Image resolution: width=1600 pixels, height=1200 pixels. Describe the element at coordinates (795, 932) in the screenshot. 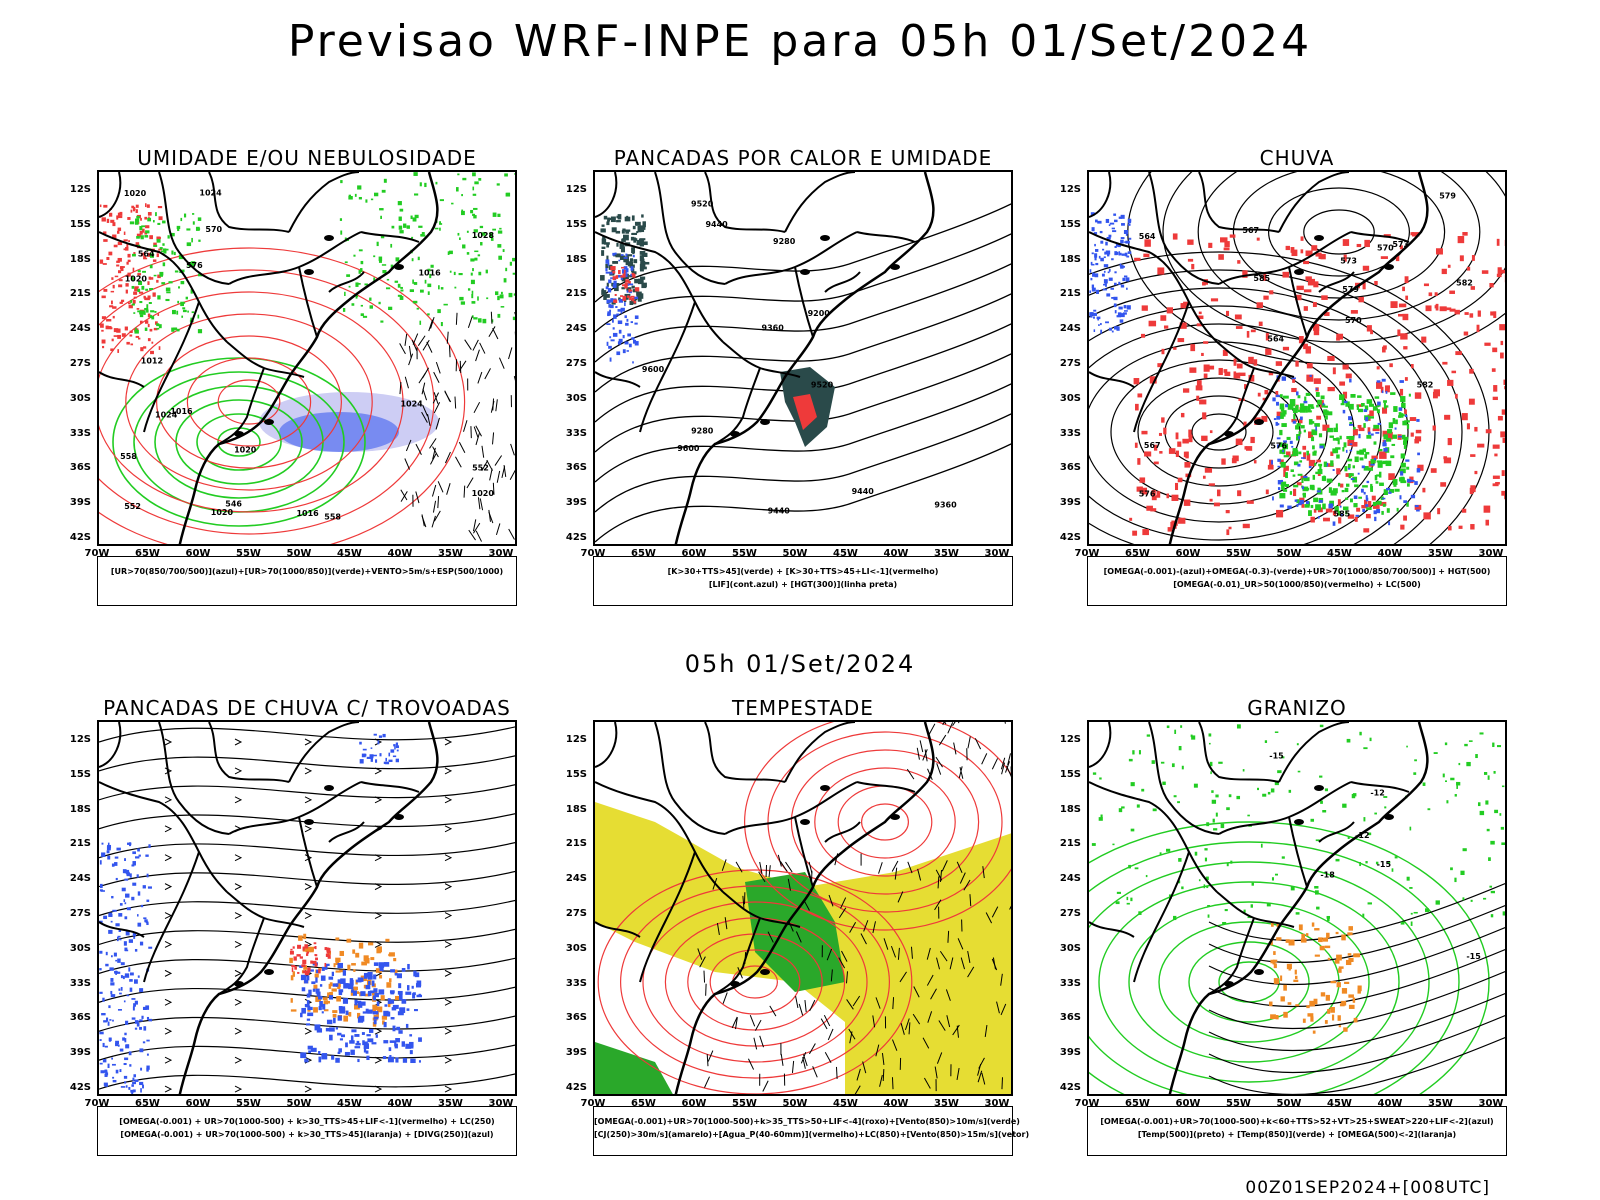

I see `strong-wind-area` at that location.